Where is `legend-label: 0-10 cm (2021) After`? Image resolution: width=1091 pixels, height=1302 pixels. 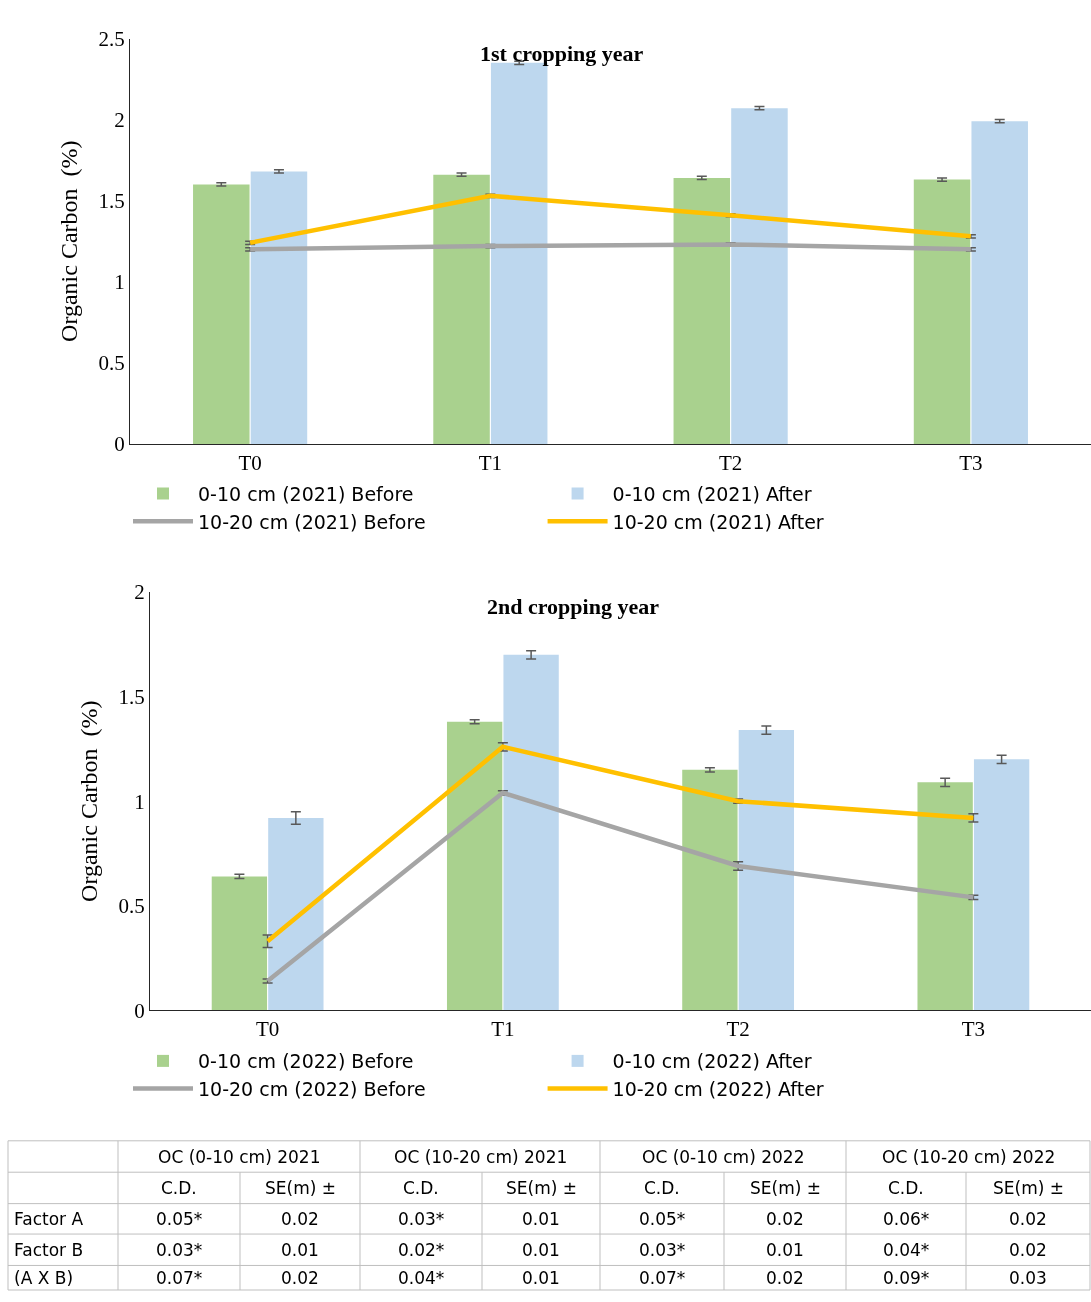 legend-label: 0-10 cm (2021) After is located at coordinates (712, 493).